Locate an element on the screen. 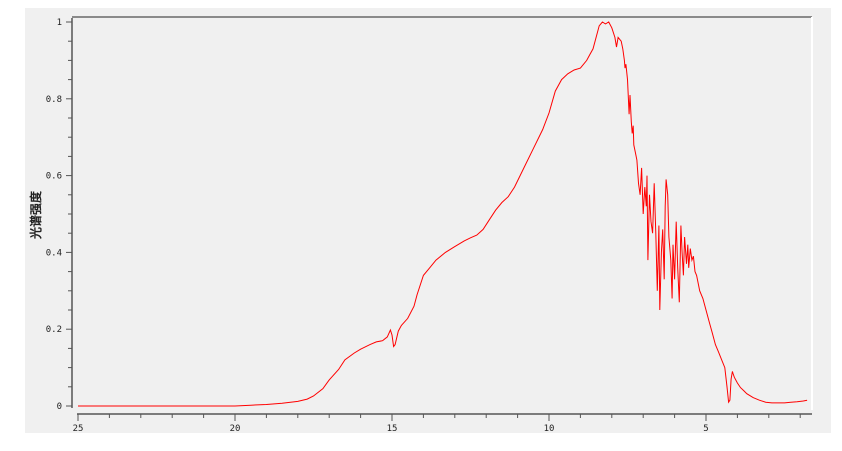 The image size is (842, 451). y-tick-label: 0.8 is located at coordinates (54, 100).